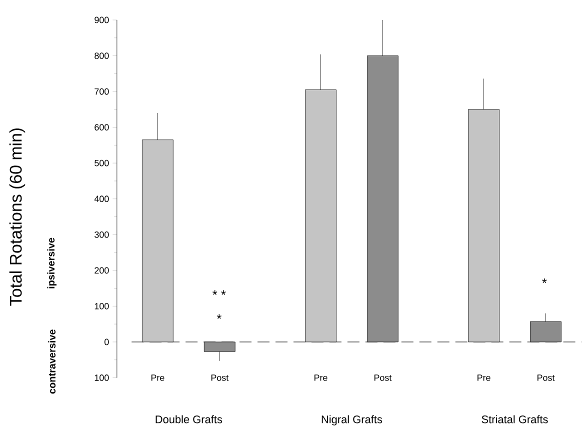 This screenshot has width=582, height=439. I want to click on y-tick-label: 300, so click(101, 235).